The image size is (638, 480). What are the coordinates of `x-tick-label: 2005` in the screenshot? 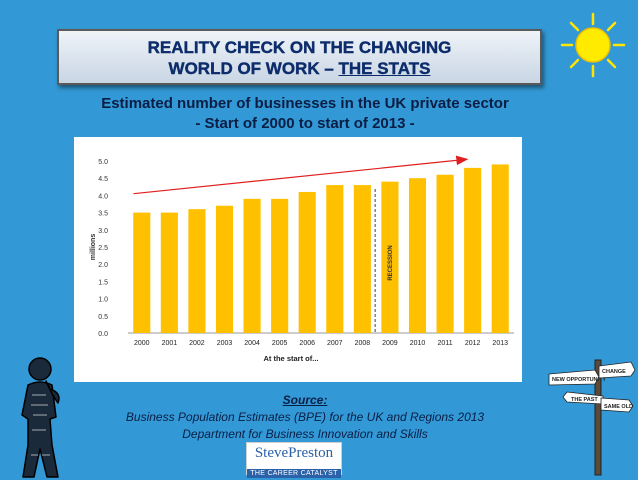 It's located at (280, 343).